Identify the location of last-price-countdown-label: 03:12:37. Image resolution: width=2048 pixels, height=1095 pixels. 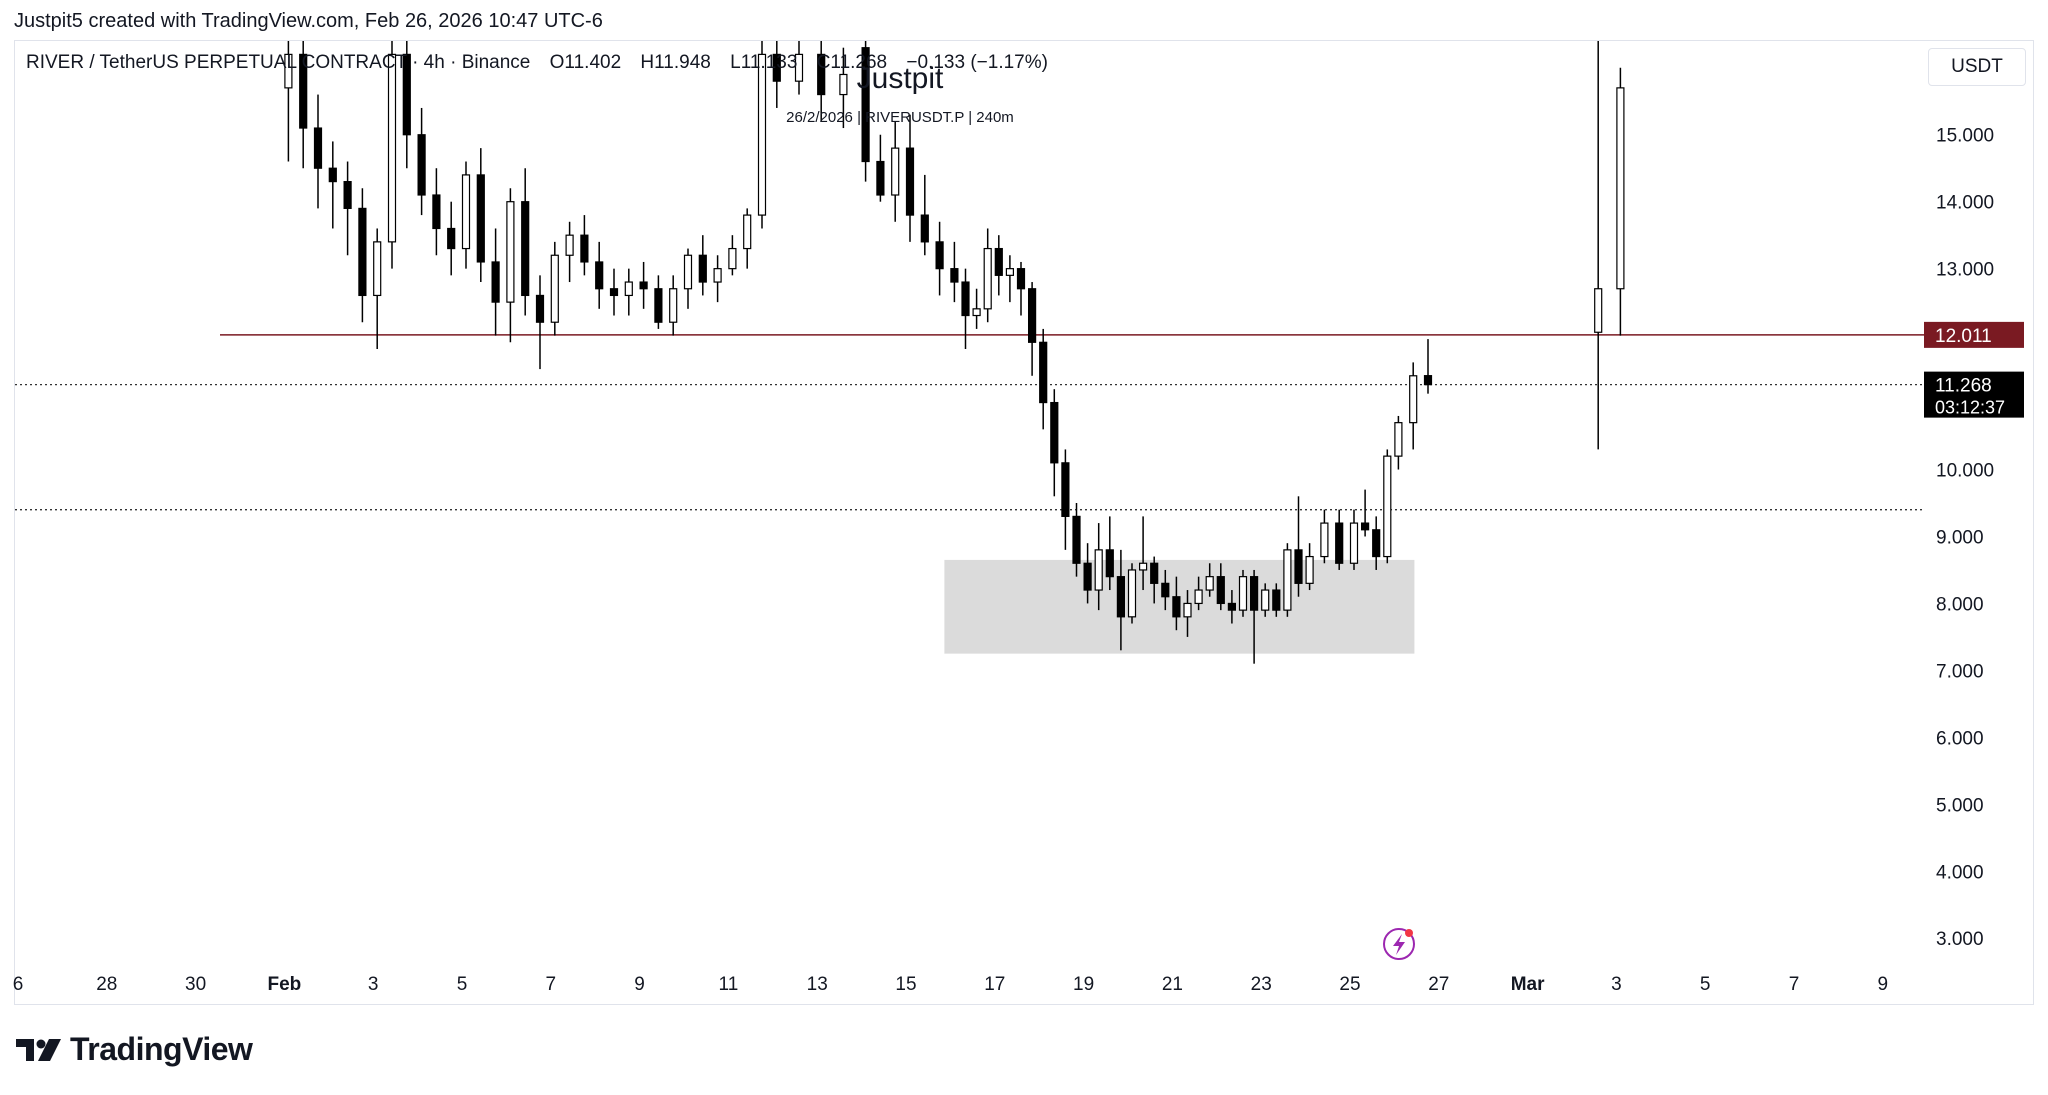
(1970, 408).